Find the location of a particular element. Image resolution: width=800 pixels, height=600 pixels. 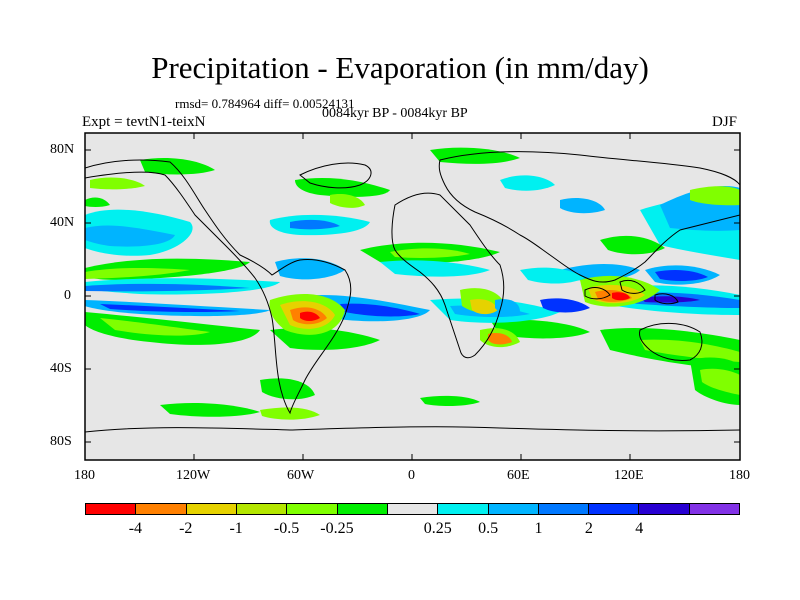

lon-label-0: 0 is located at coordinates (411, 475).